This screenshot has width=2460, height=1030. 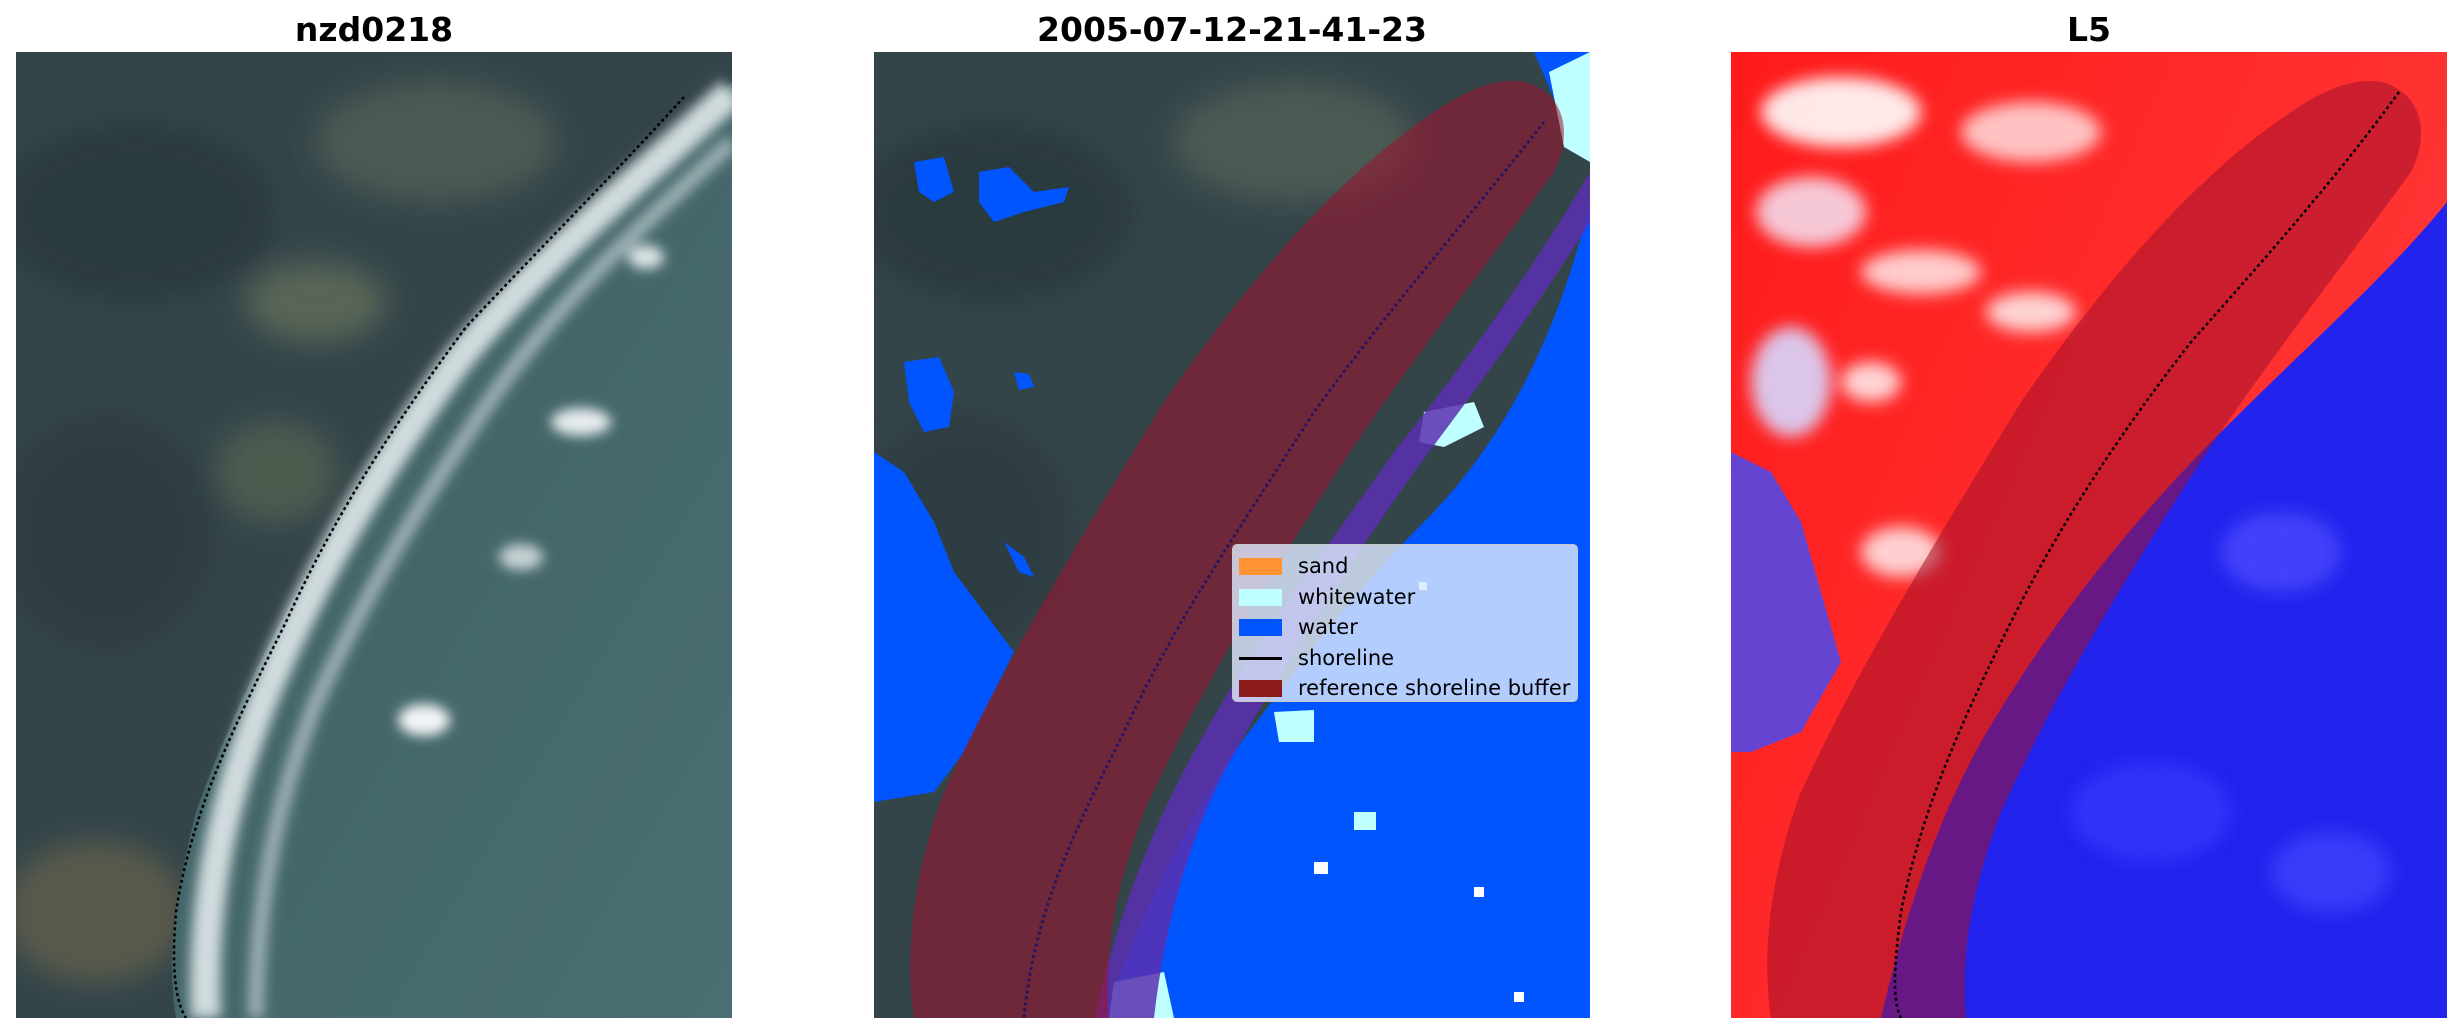 I want to click on legend-label-shoreline: shoreline, so click(x=1346, y=657).